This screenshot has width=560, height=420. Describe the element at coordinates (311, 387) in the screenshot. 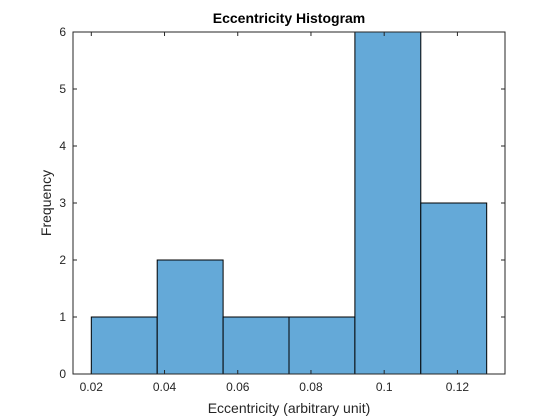

I see `x-tick-label: 0.08` at that location.